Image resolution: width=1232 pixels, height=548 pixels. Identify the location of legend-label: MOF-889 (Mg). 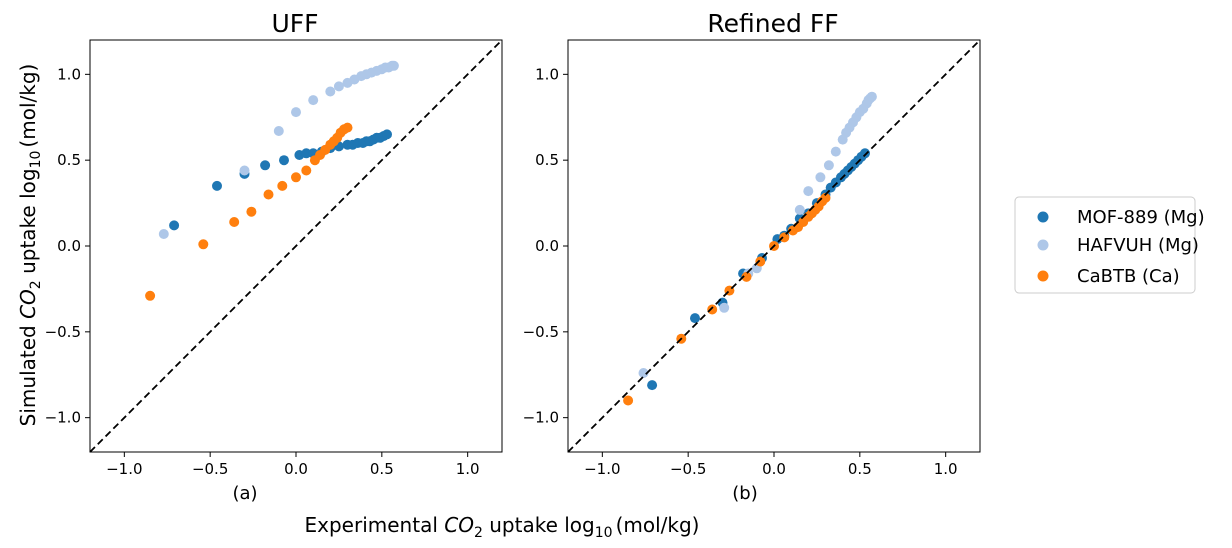
(1141, 217).